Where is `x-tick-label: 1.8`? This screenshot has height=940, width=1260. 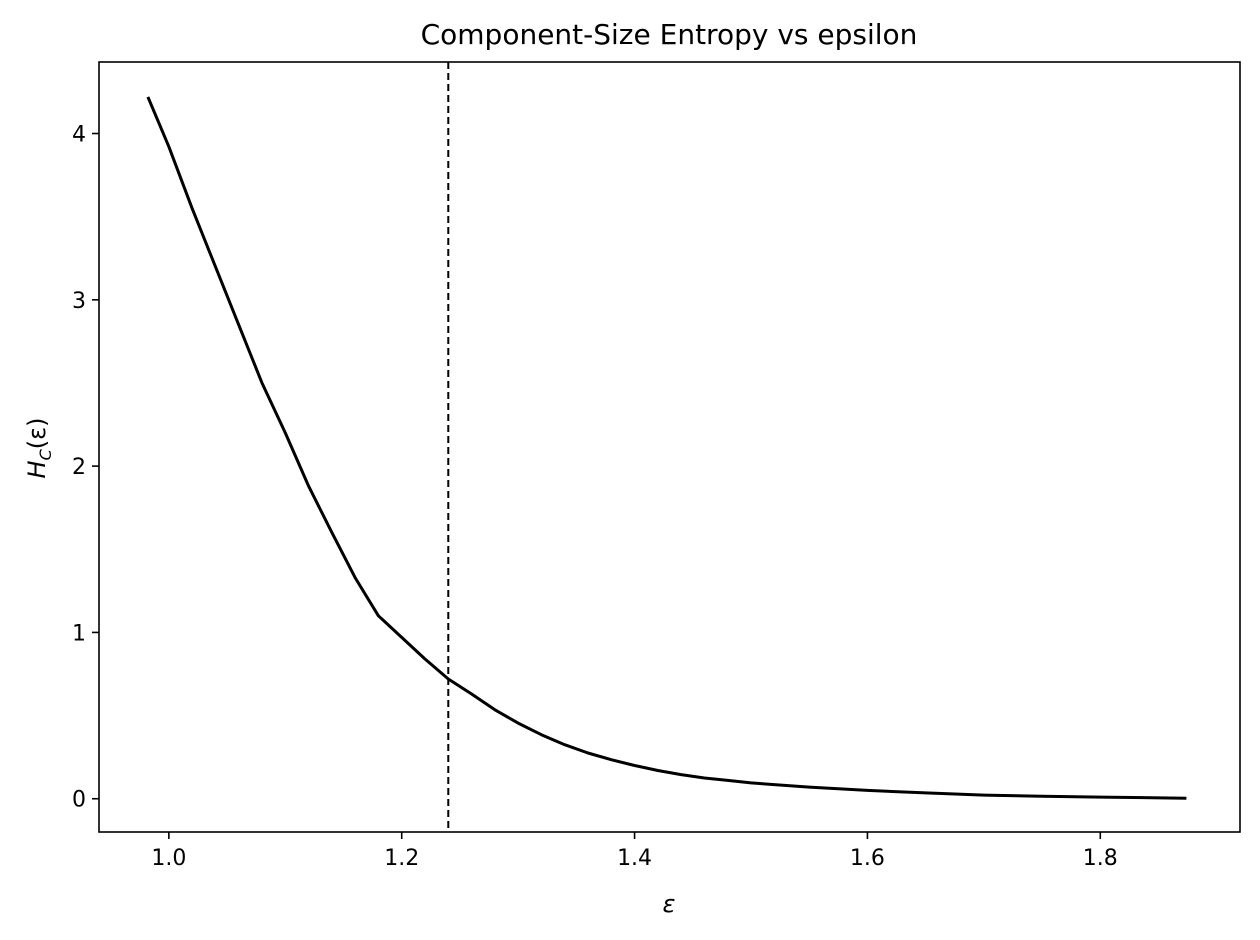 x-tick-label: 1.8 is located at coordinates (1100, 858).